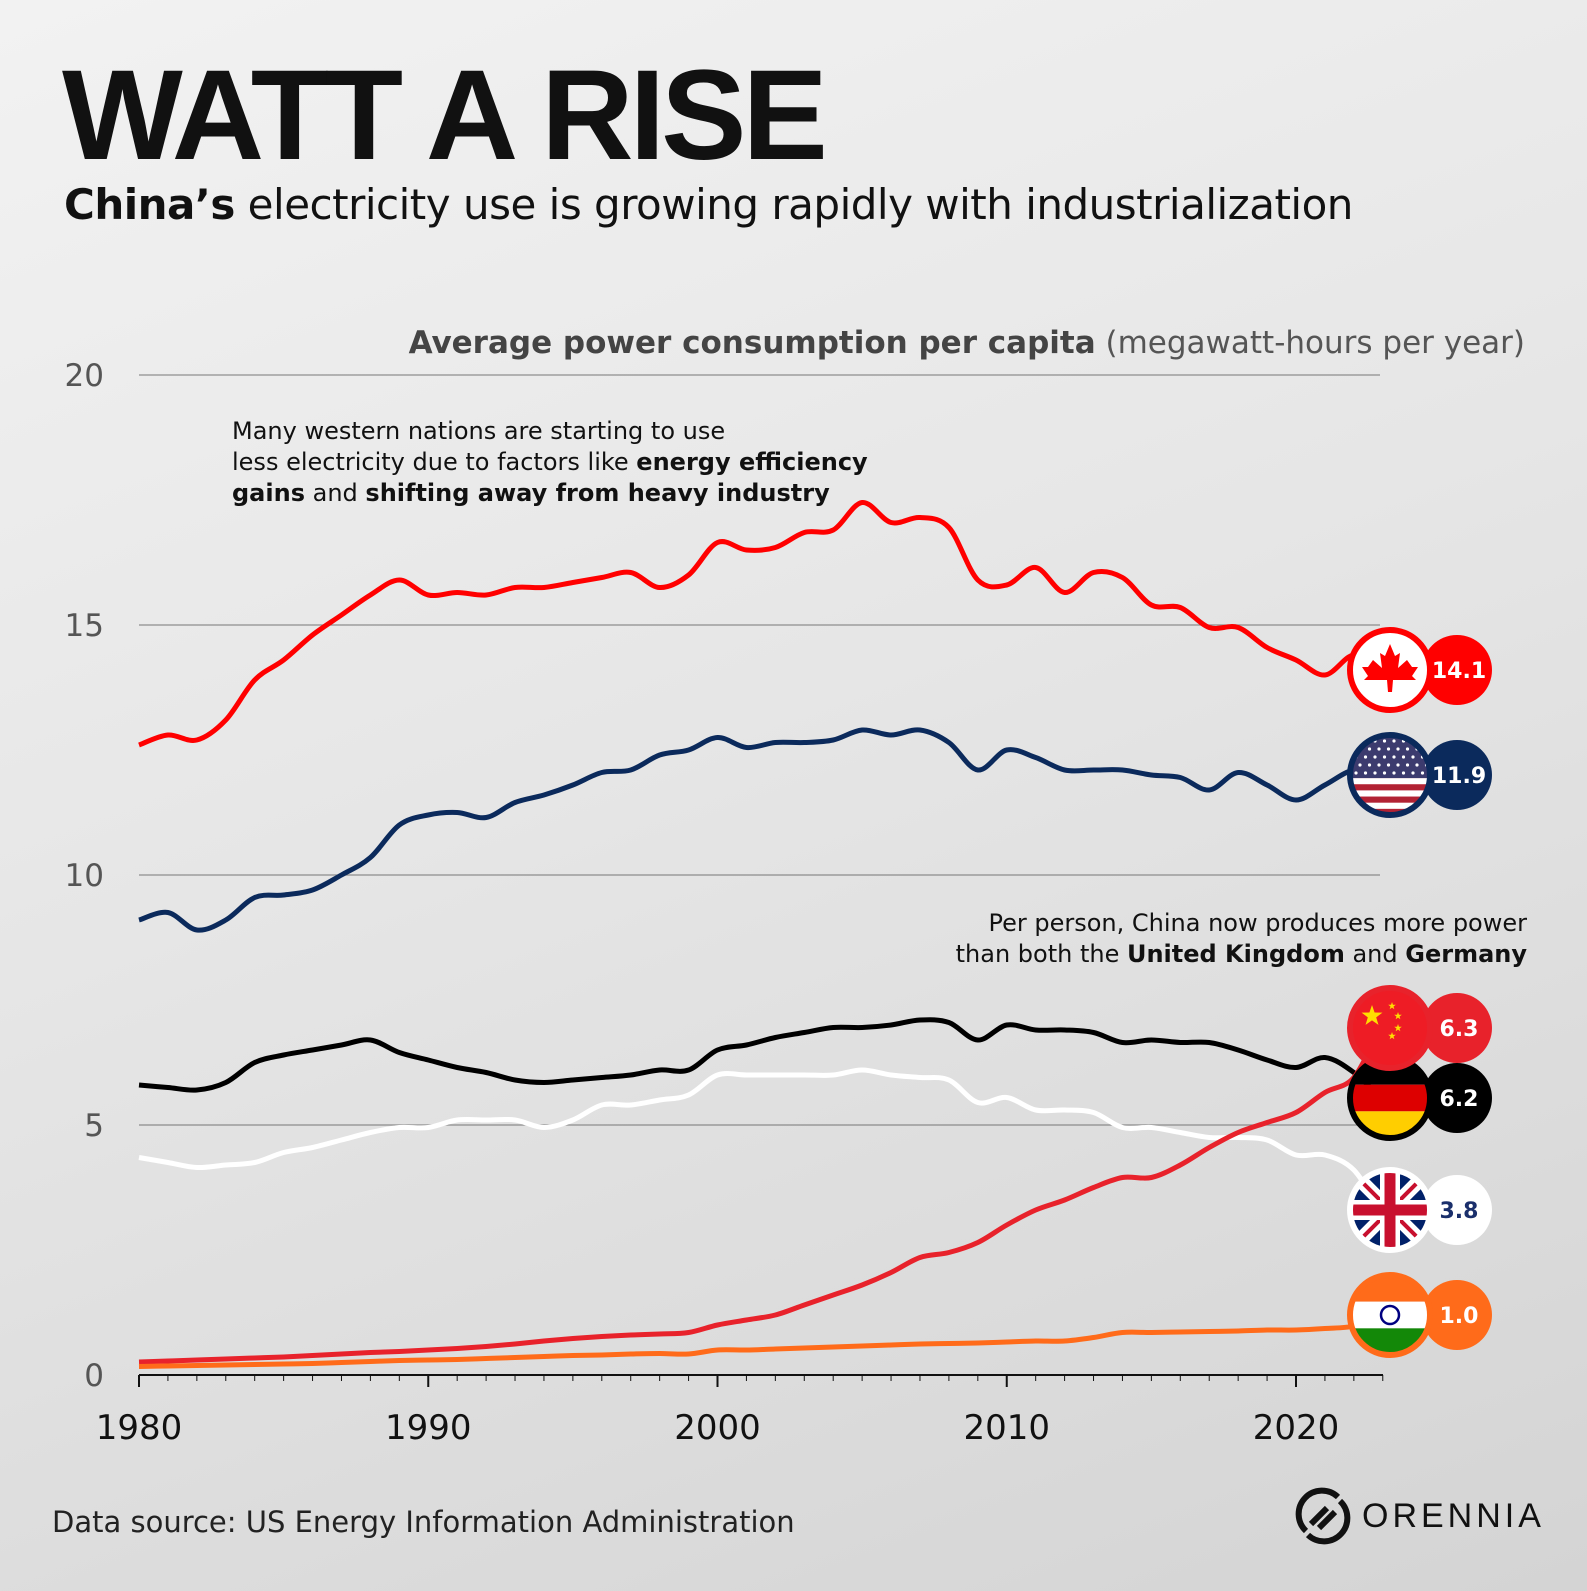  Describe the element at coordinates (597, 493) in the screenshot. I see `annotation-bold: shifting away from heavy industry` at that location.